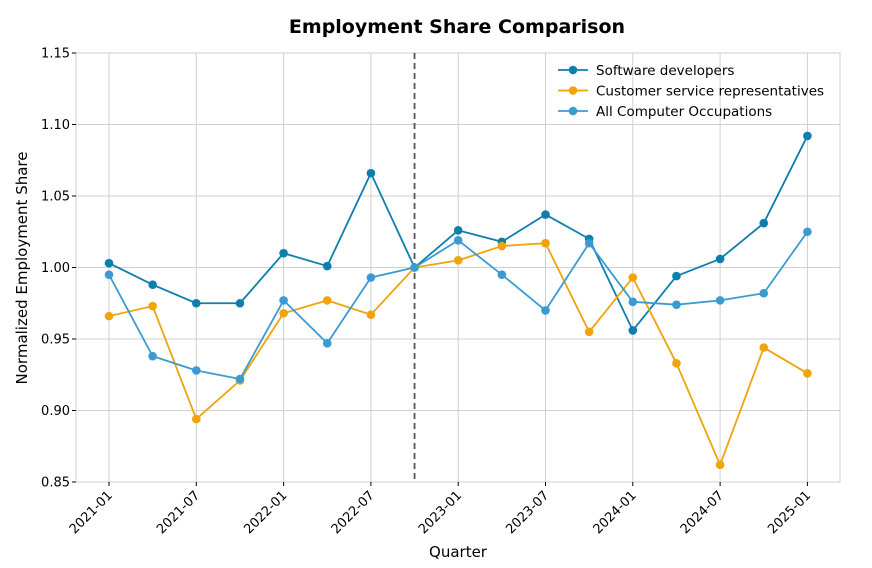 Image resolution: width=872 pixels, height=568 pixels. Describe the element at coordinates (710, 92) in the screenshot. I see `legend-label: Customer service representatives` at that location.